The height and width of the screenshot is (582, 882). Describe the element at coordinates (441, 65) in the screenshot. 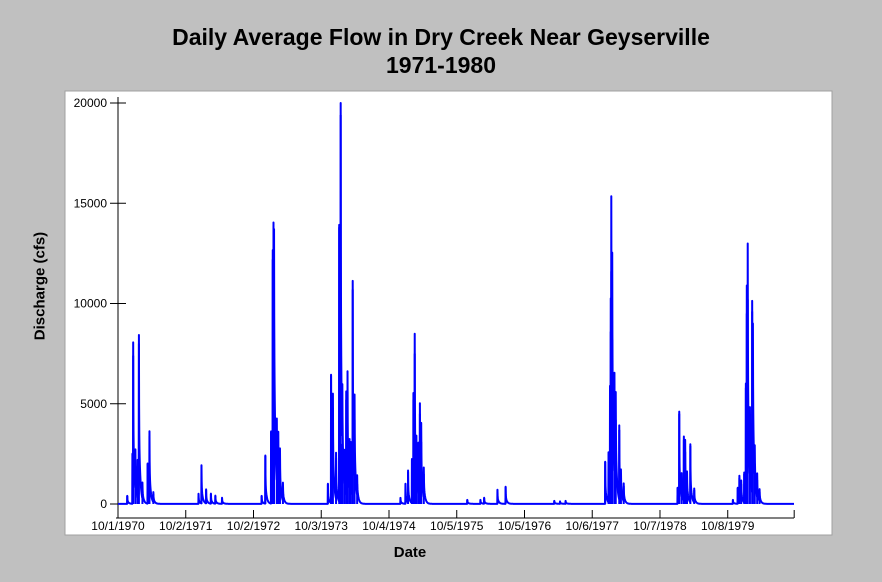

I see `chart-subtitle: 1971-1980` at that location.